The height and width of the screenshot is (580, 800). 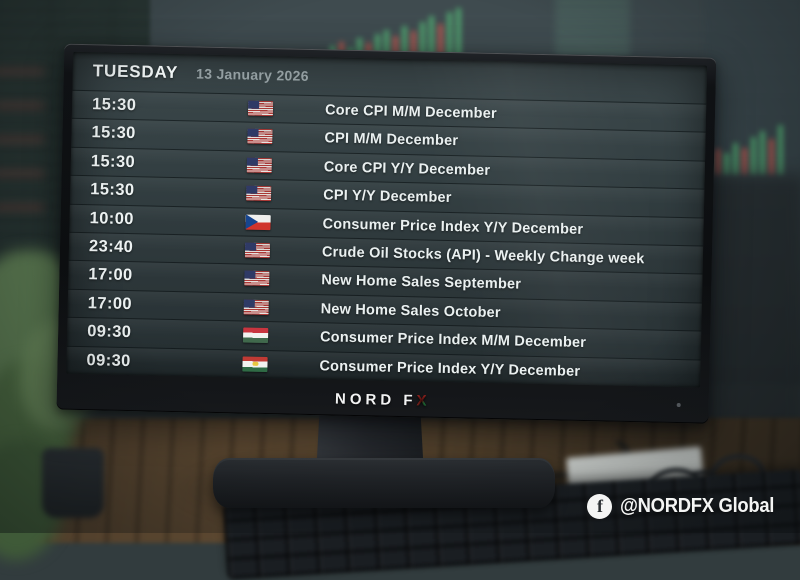 I want to click on event-time: 23:40, so click(x=111, y=247).